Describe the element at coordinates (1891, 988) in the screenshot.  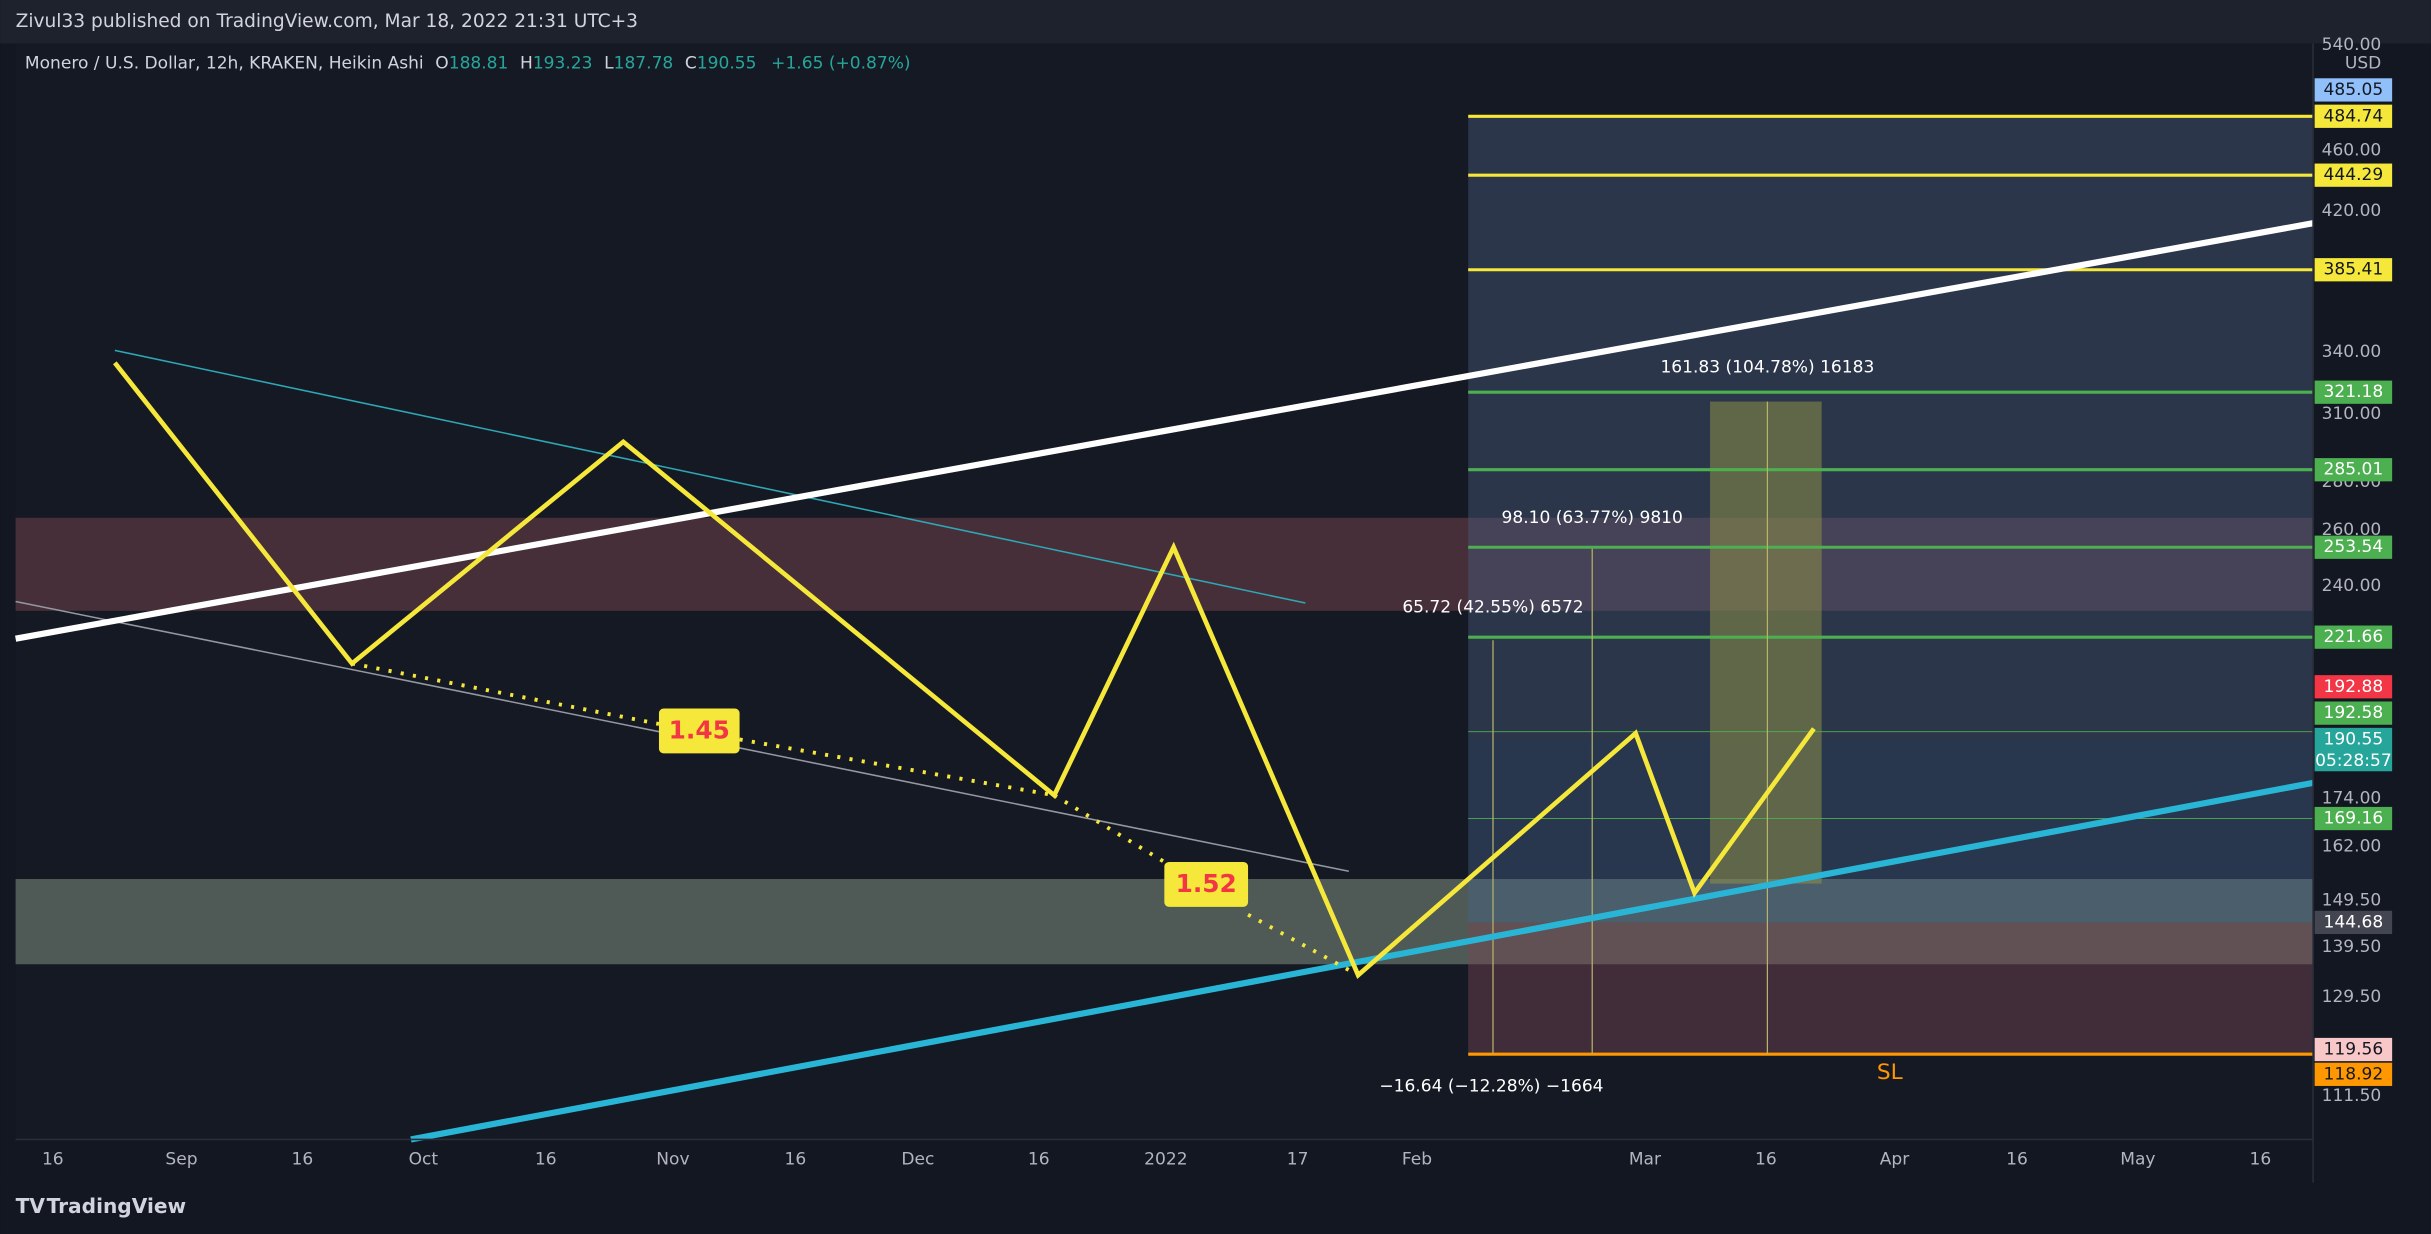
I see `stop-box` at that location.